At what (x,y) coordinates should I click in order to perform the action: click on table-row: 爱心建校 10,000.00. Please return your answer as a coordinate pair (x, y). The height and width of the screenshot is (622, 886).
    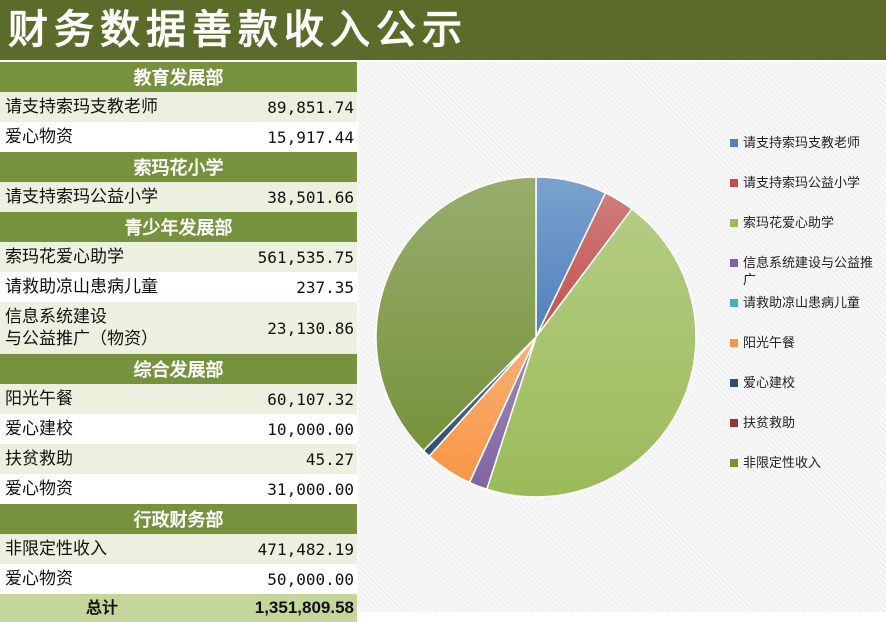
    Looking at the image, I should click on (178, 429).